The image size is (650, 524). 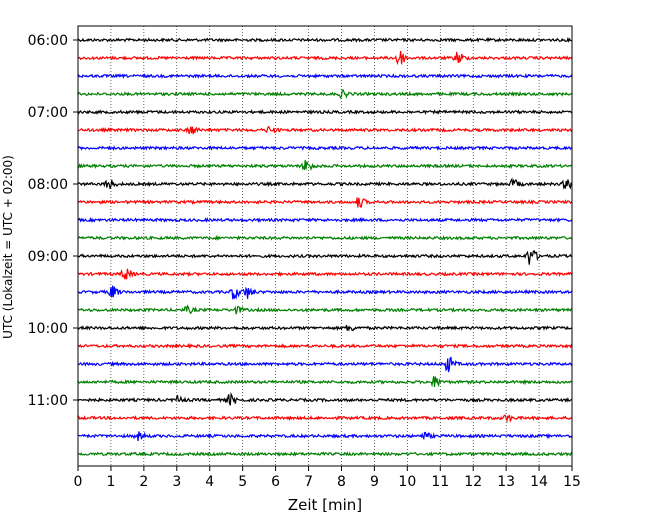 I want to click on x-tick-label-2: 2, so click(x=143, y=482).